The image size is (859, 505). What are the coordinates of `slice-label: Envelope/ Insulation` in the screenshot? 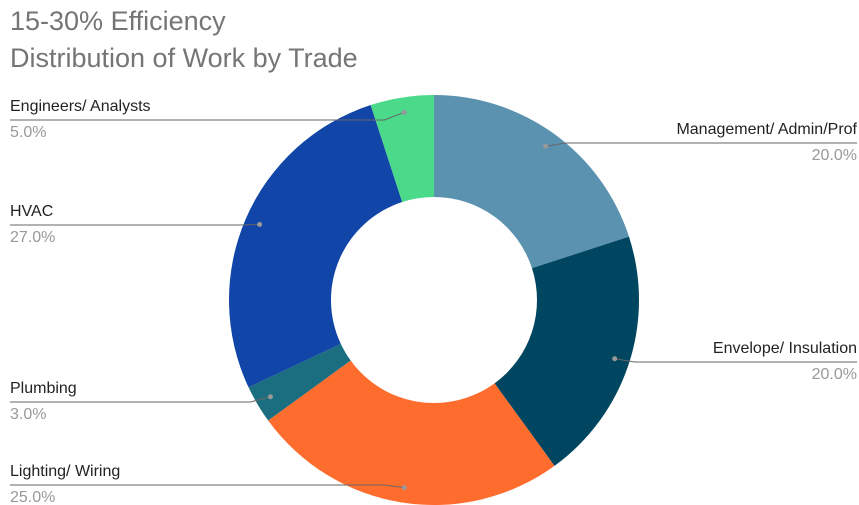 It's located at (785, 348).